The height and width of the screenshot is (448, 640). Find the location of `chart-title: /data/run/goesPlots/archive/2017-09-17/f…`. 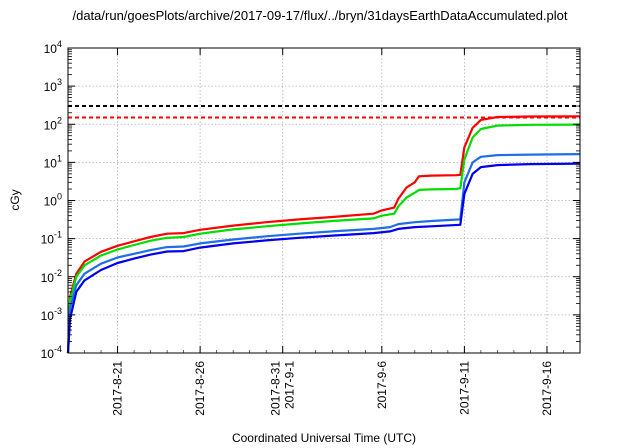

chart-title: /data/run/goesPlots/archive/2017-09-17/f… is located at coordinates (320, 15).